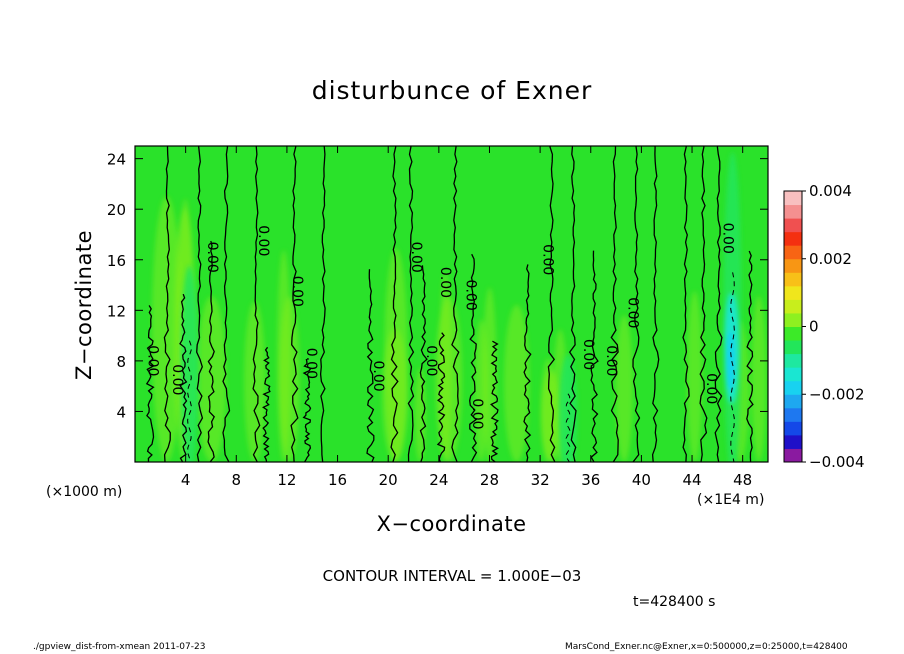 The width and height of the screenshot is (904, 654). What do you see at coordinates (824, 326) in the screenshot?
I see `colorbar: 0.004 0.002 0 −0.002 −0.004` at bounding box center [824, 326].